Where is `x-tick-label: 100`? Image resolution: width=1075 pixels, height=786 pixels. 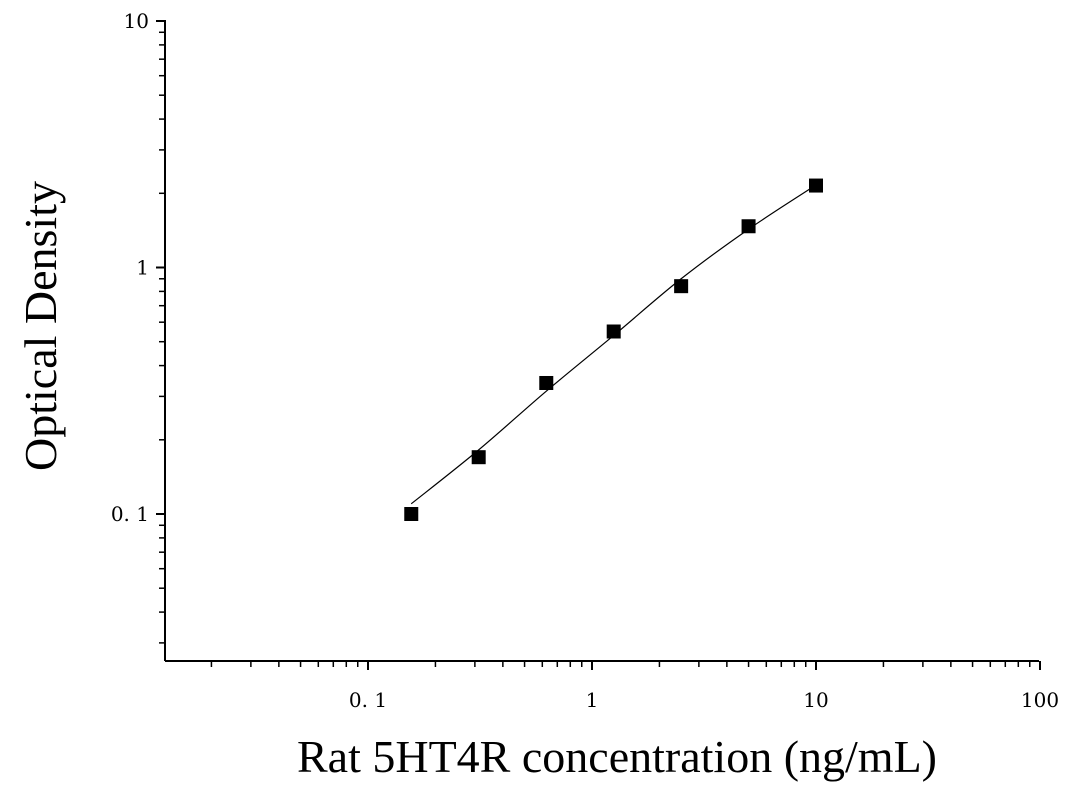 x-tick-label: 100 is located at coordinates (1040, 700).